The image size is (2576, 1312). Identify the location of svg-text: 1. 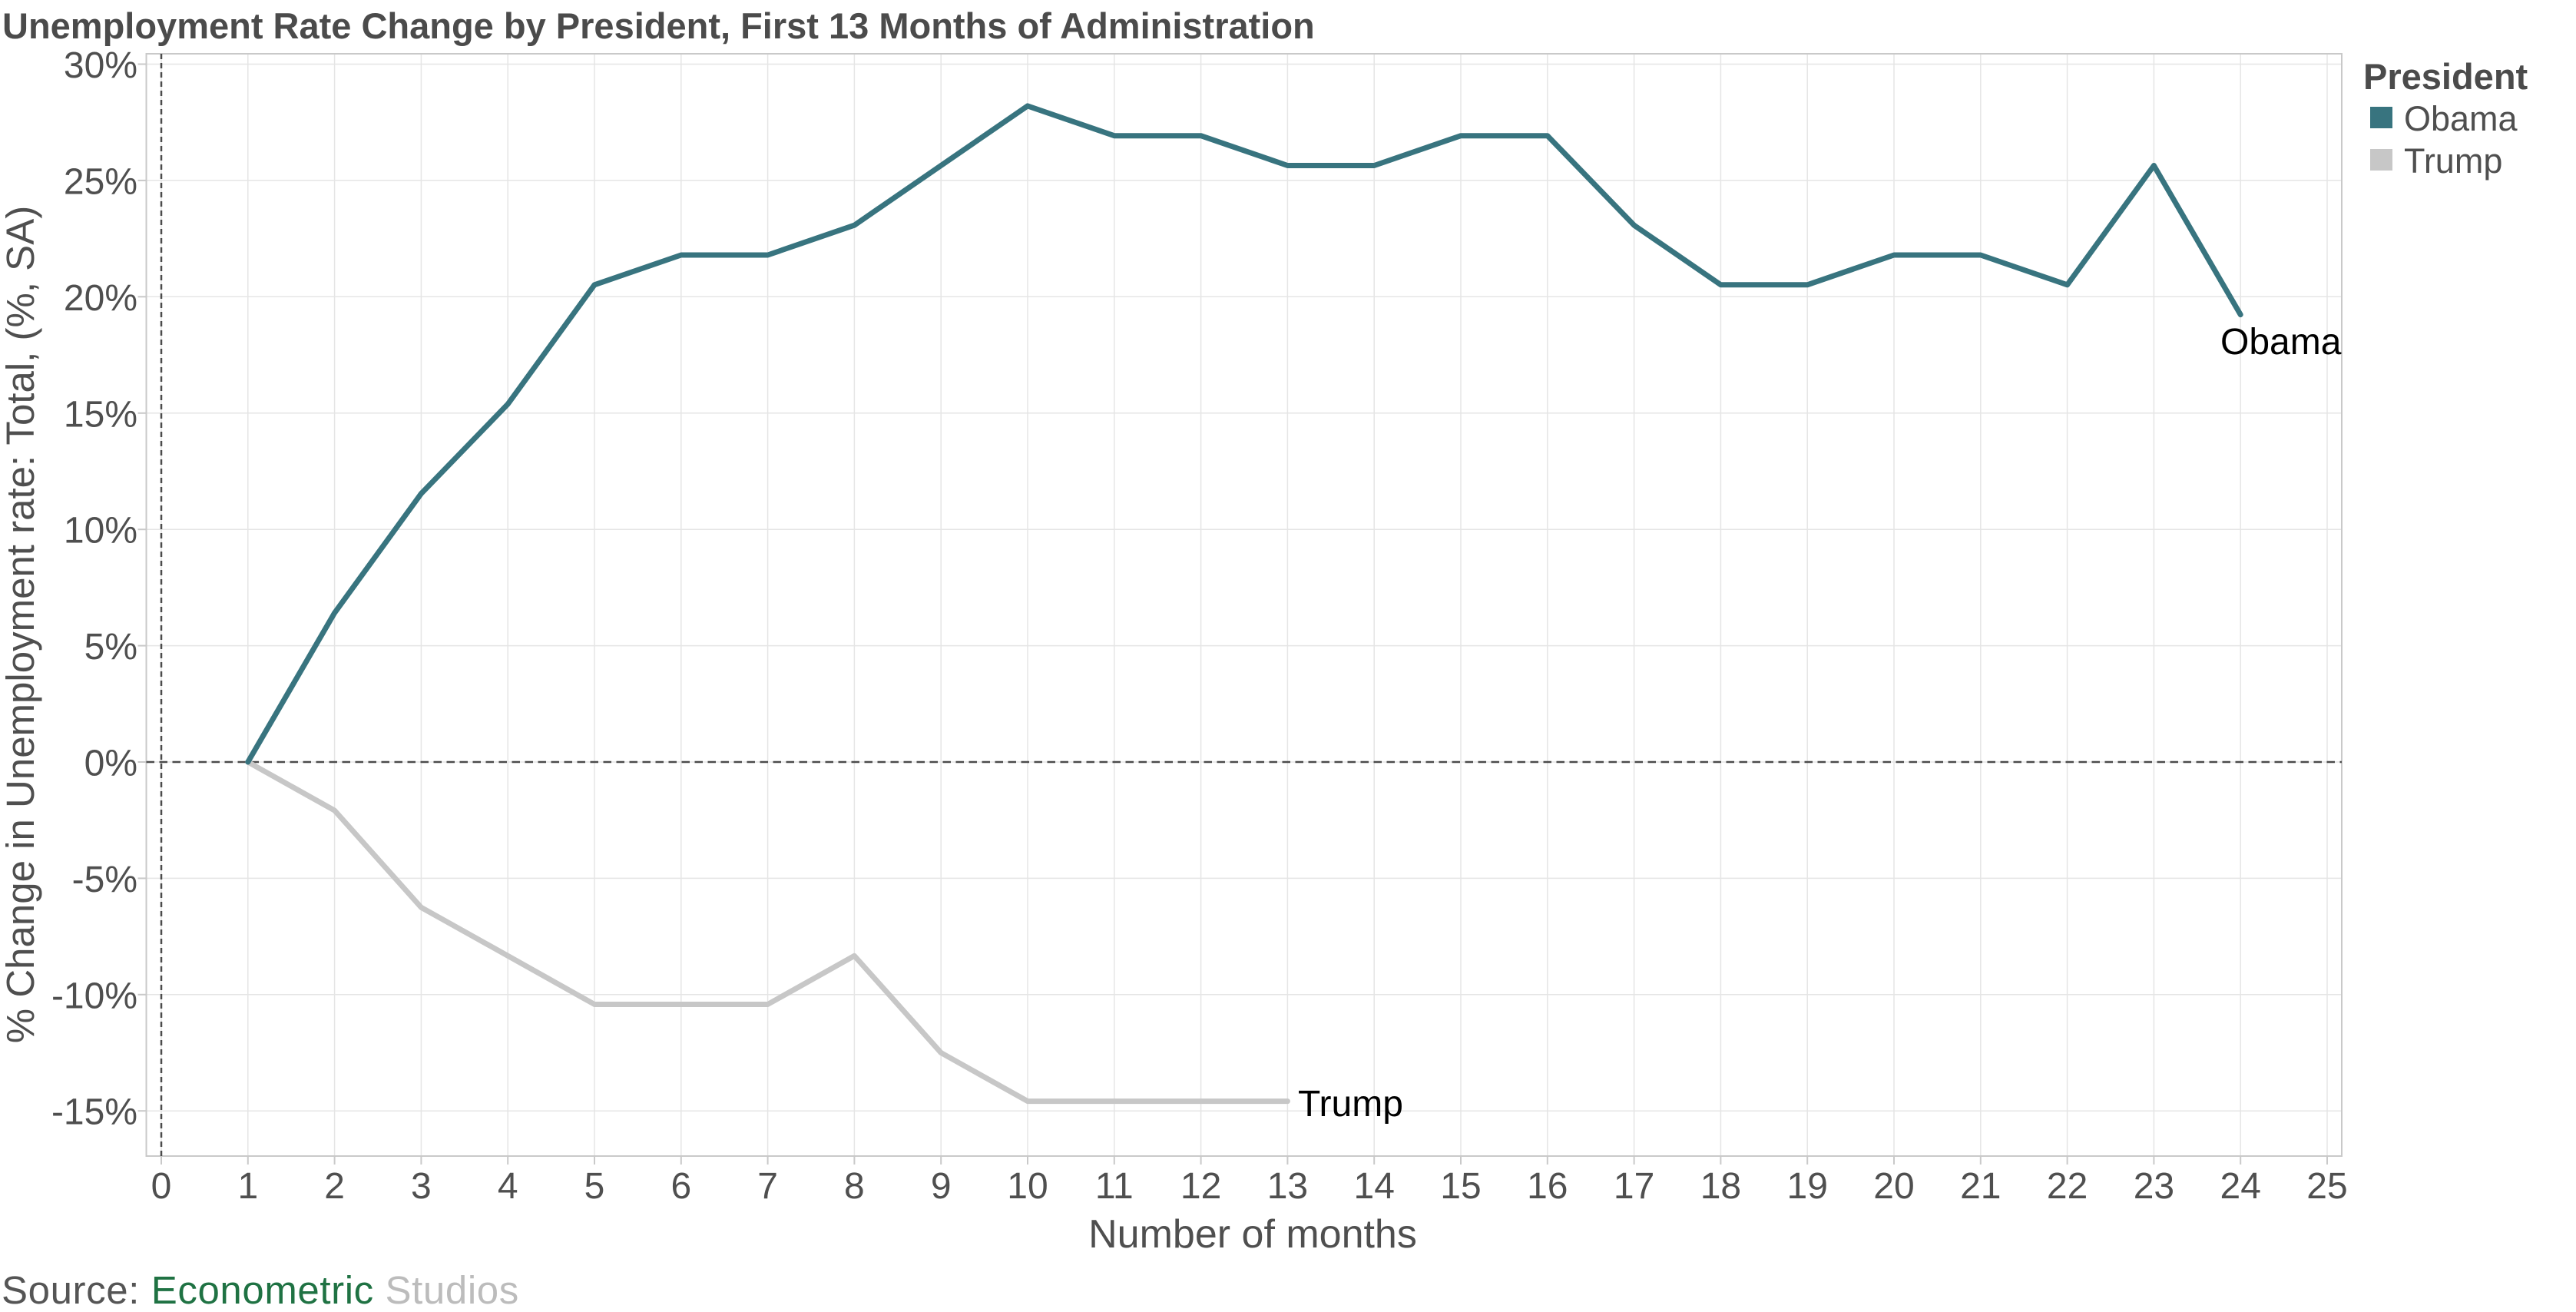
(247, 1186).